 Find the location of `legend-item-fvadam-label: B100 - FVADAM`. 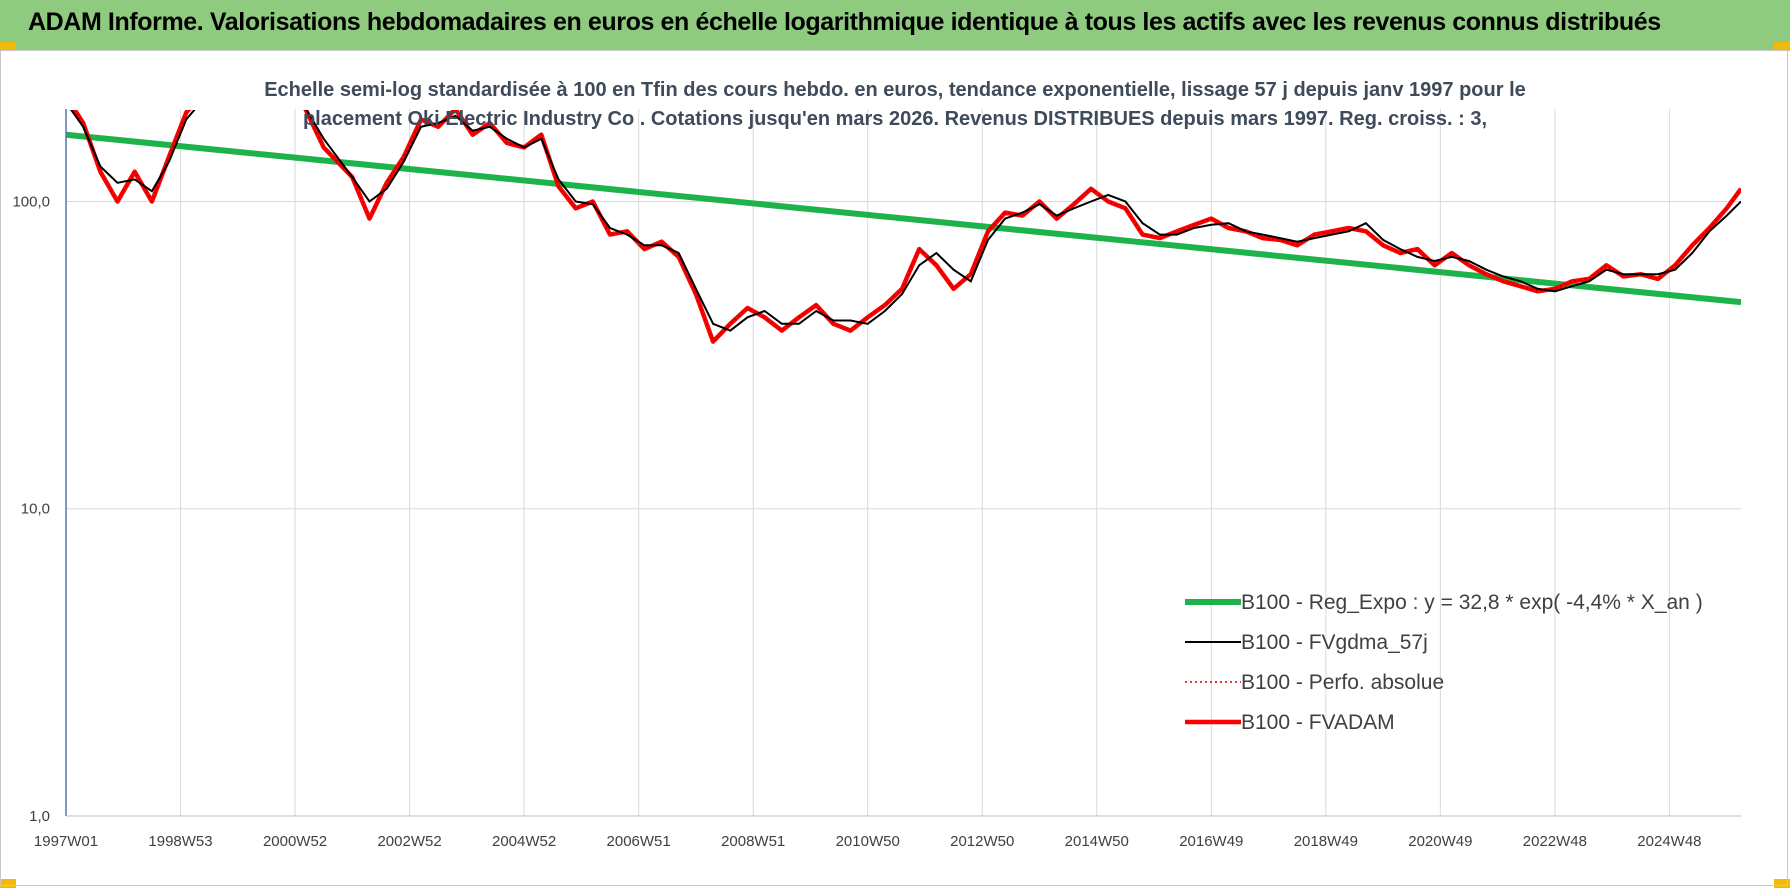

legend-item-fvadam-label: B100 - FVADAM is located at coordinates (1318, 722).